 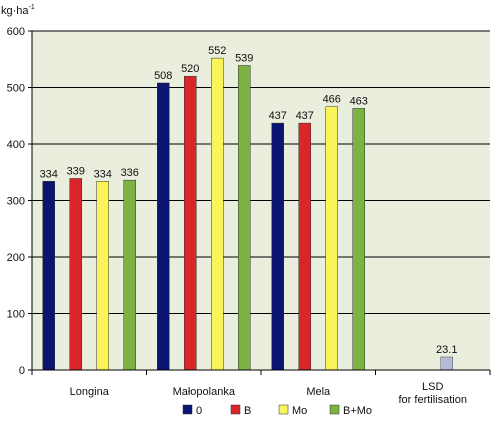 I want to click on y-tick-label: 400, so click(x=16, y=145).